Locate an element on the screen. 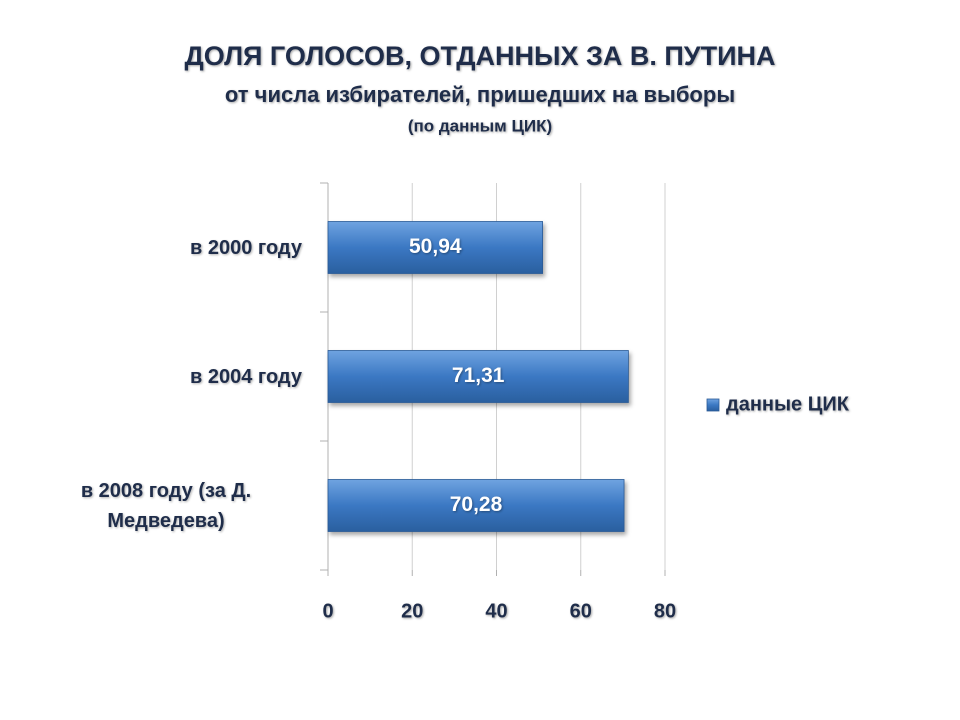  y-tick-label-box: в 2000 году is located at coordinates (166, 248).